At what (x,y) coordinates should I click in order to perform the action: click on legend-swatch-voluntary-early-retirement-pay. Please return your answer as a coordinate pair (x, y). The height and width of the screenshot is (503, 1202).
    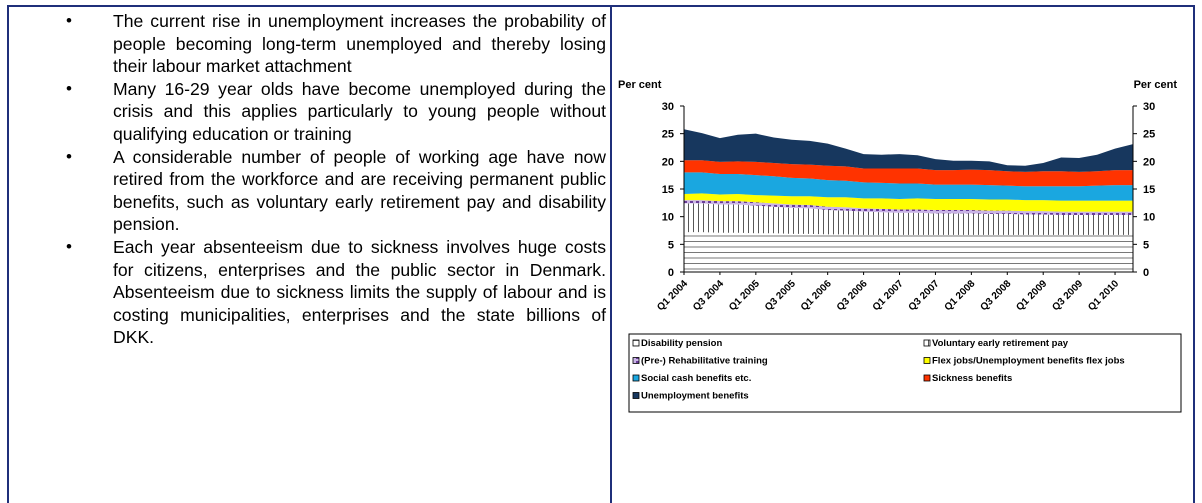
    Looking at the image, I should click on (927, 343).